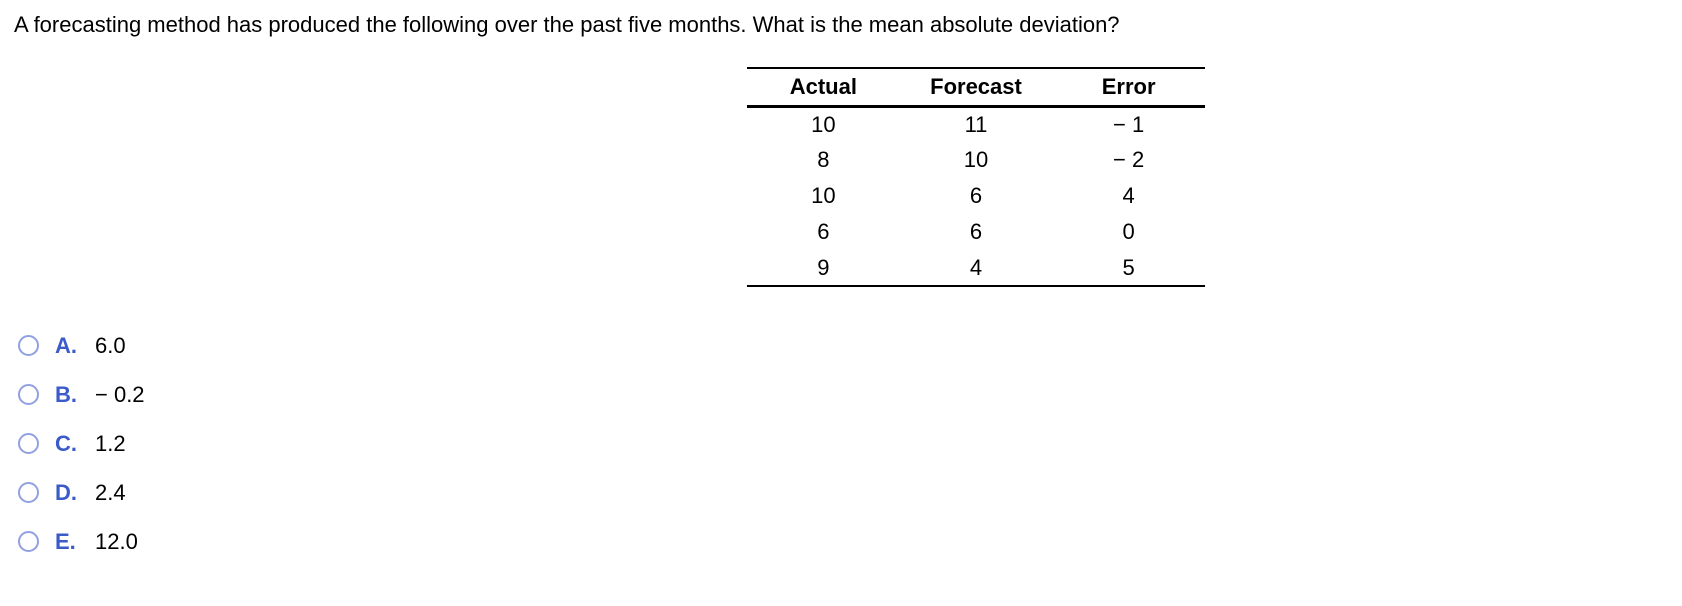 The image size is (1682, 606). Describe the element at coordinates (28, 443) in the screenshot. I see `radio-button-c` at that location.